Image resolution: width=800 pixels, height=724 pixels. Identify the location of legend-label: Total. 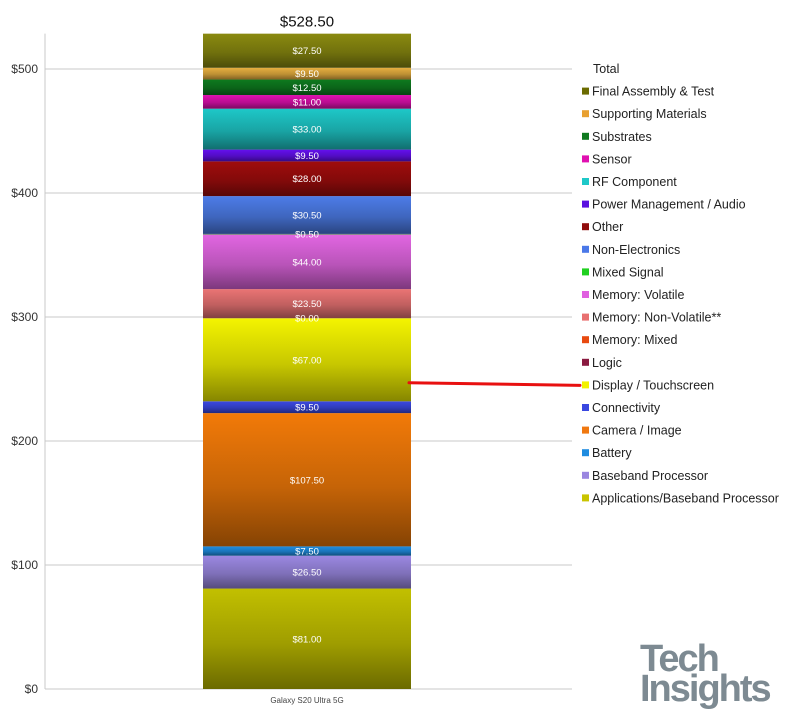
(606, 69).